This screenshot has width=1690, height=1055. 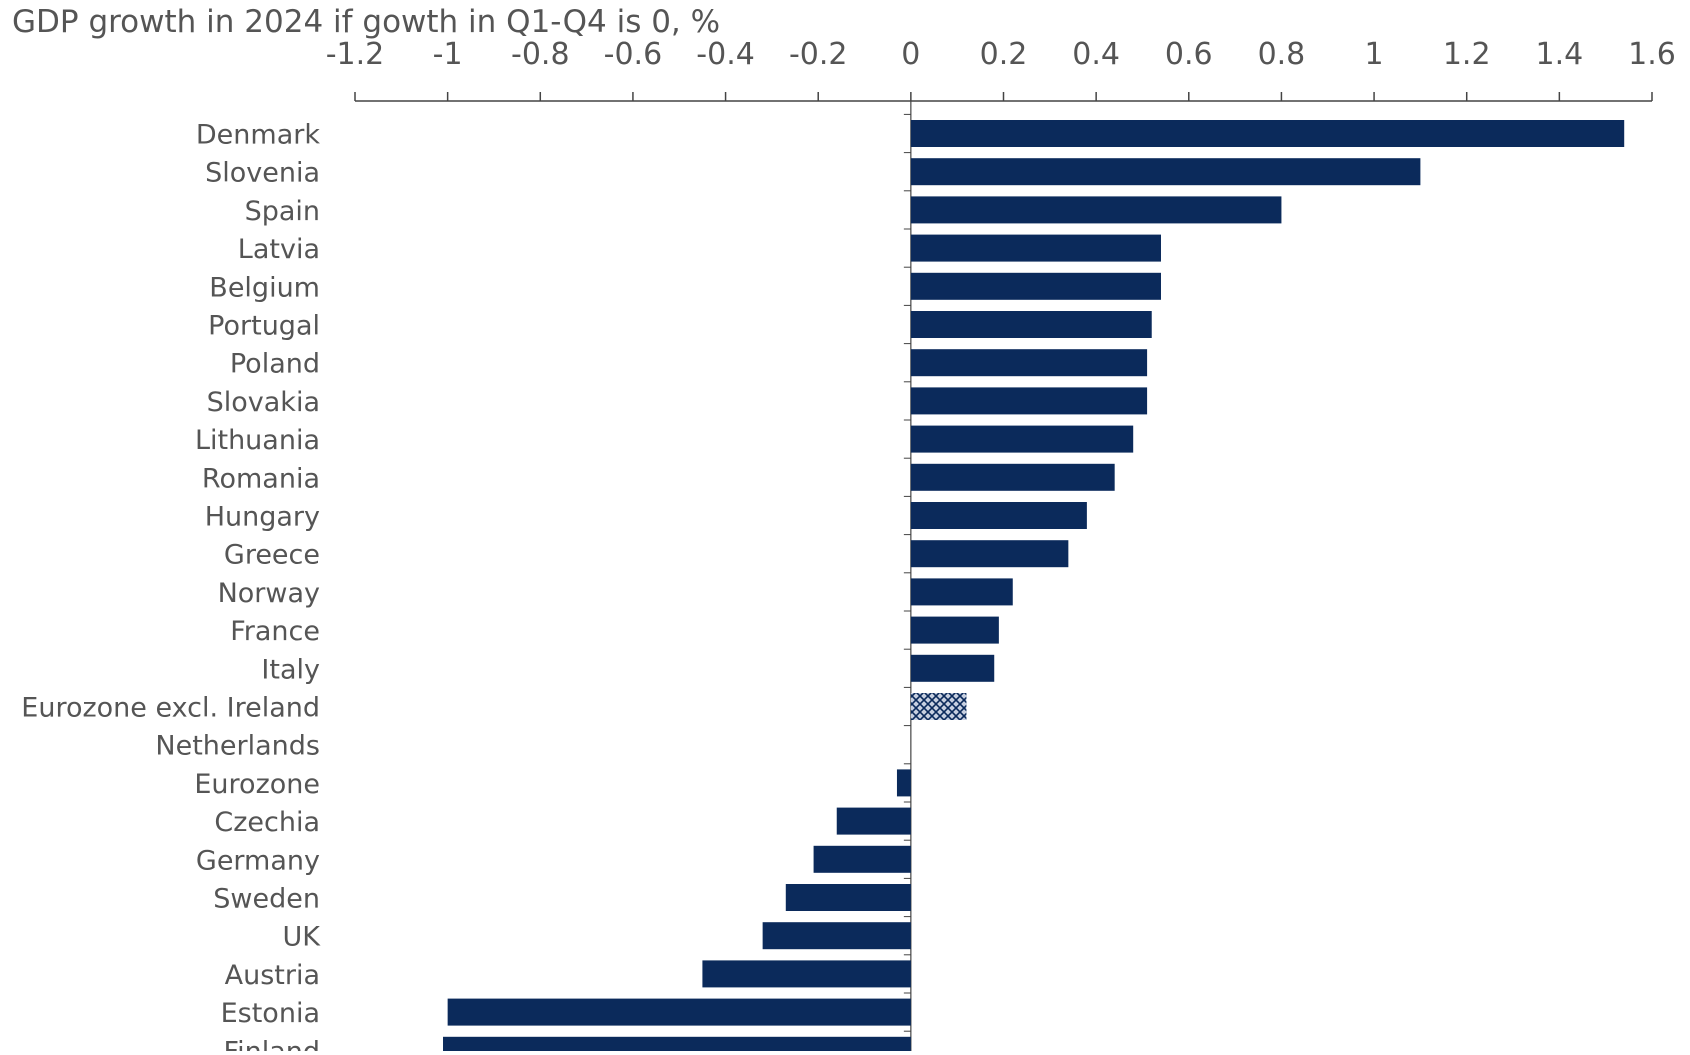 What do you see at coordinates (275, 364) in the screenshot?
I see `category-label: Poland` at bounding box center [275, 364].